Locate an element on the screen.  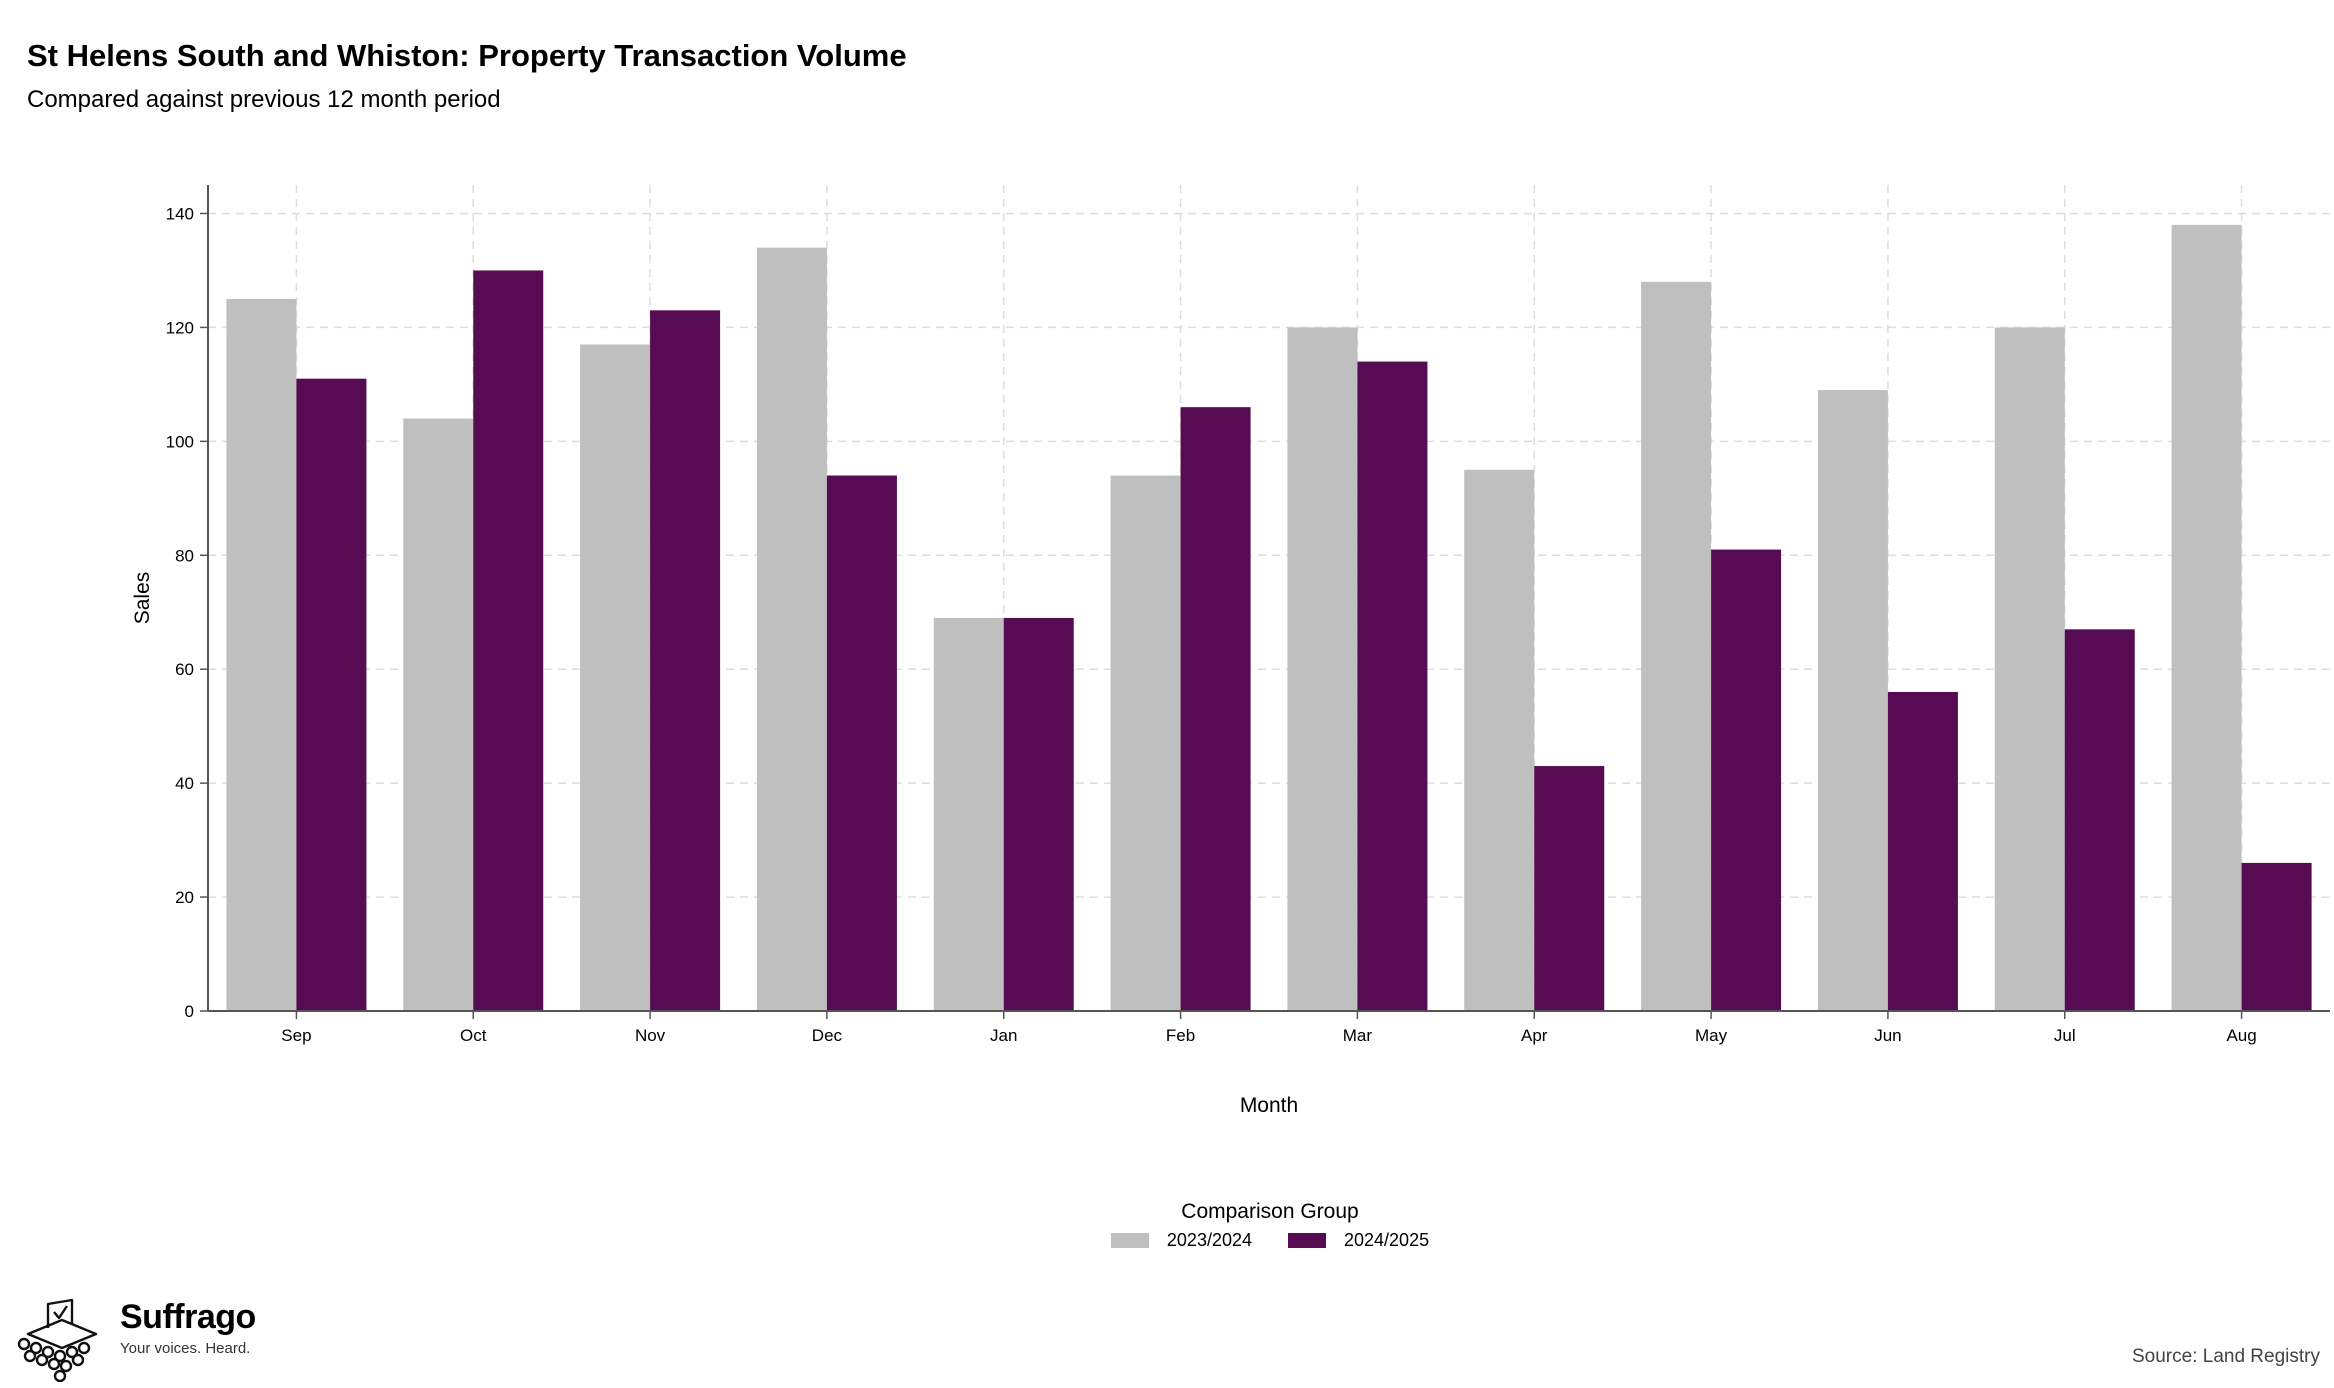
bar-2023-2024-jan is located at coordinates (968, 814).